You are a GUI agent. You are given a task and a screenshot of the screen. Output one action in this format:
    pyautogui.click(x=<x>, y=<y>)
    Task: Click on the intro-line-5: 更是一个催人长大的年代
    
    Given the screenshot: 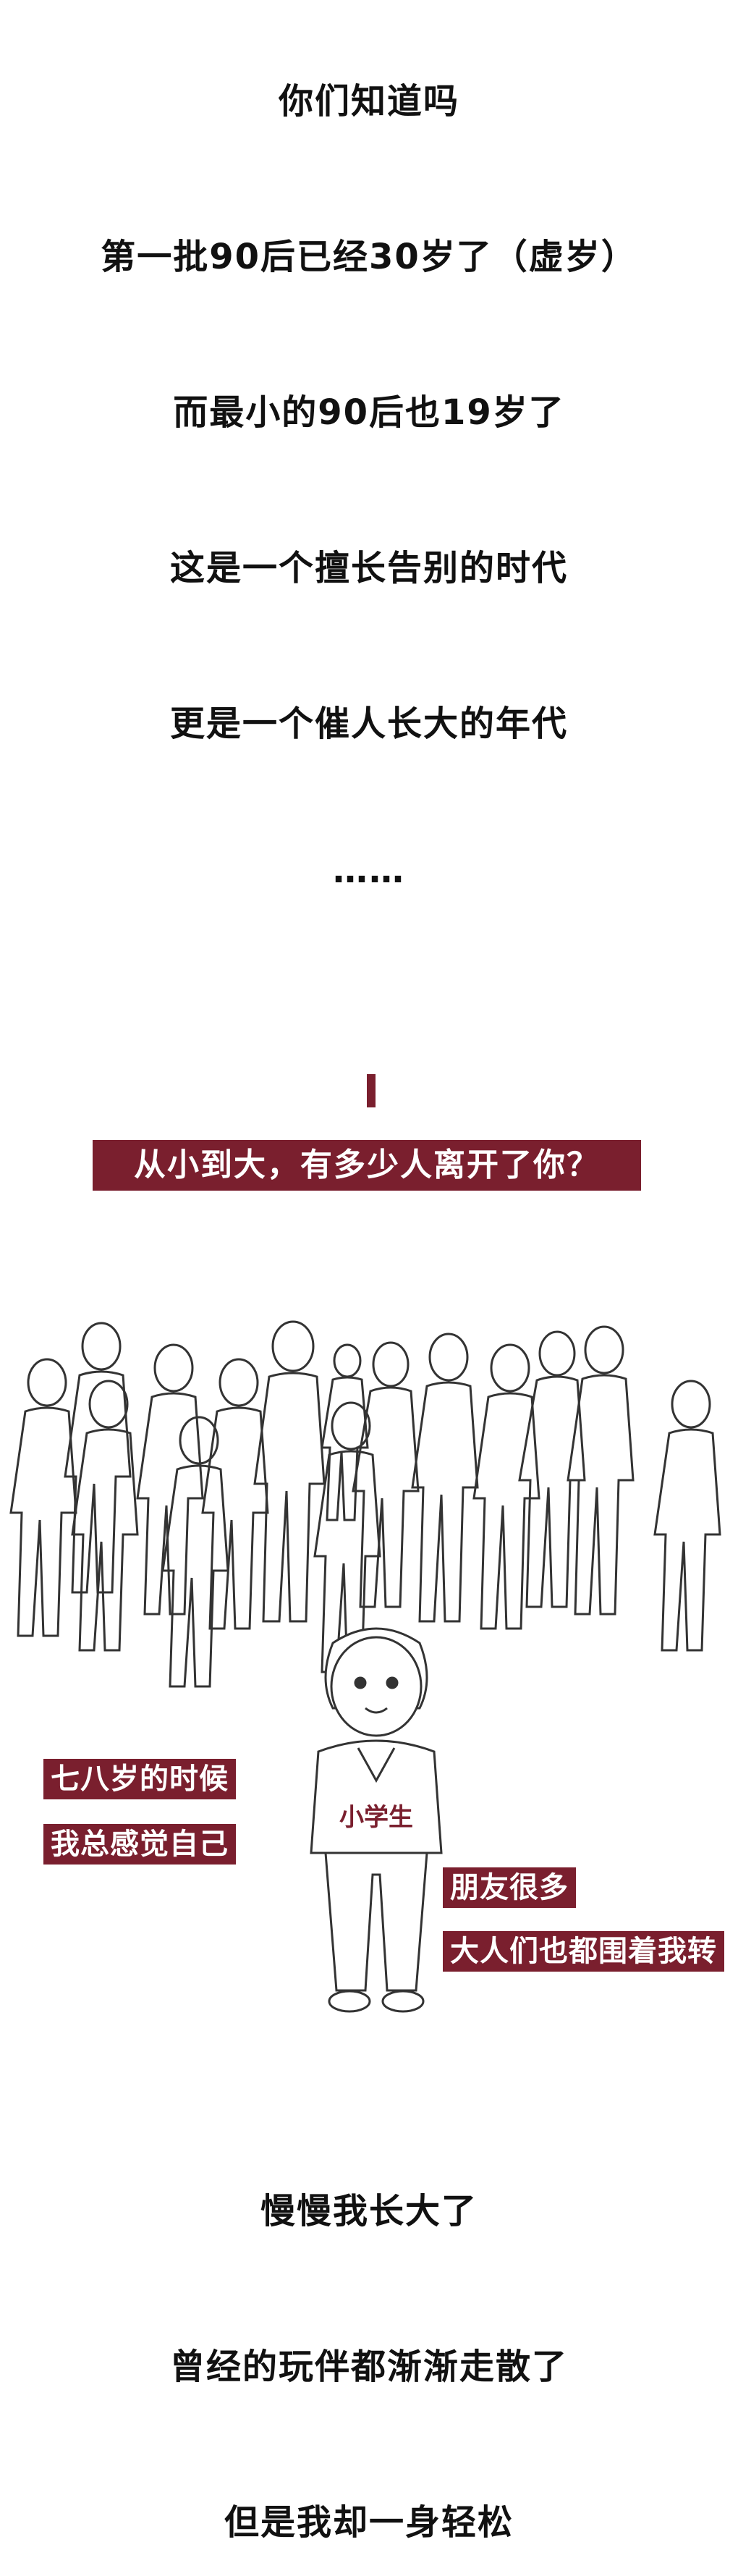 What is the action you would take?
    pyautogui.click(x=368, y=724)
    